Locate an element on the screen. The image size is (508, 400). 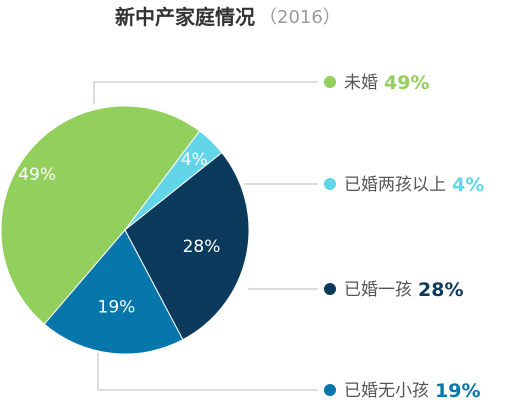
legend-value: 4% is located at coordinates (468, 185).